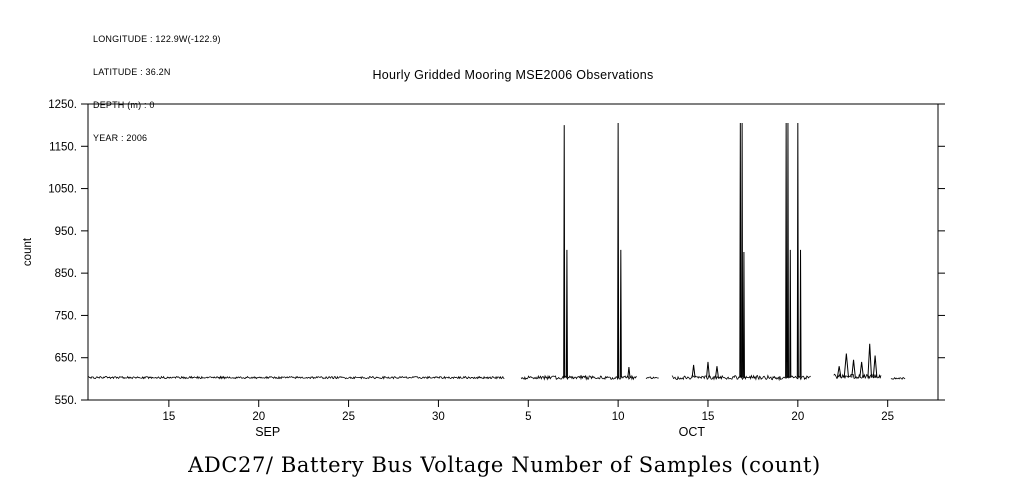 This screenshot has height=504, width=1009. Describe the element at coordinates (132, 72) in the screenshot. I see `meta-line-latitude: LATITUDE : 36.2N` at that location.